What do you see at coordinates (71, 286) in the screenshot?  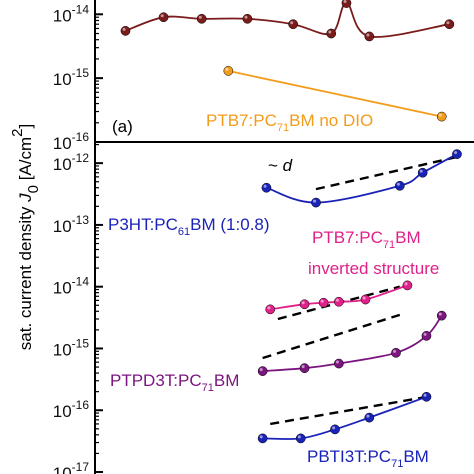 I see `panel-b-y-tick-label: 10-14` at bounding box center [71, 286].